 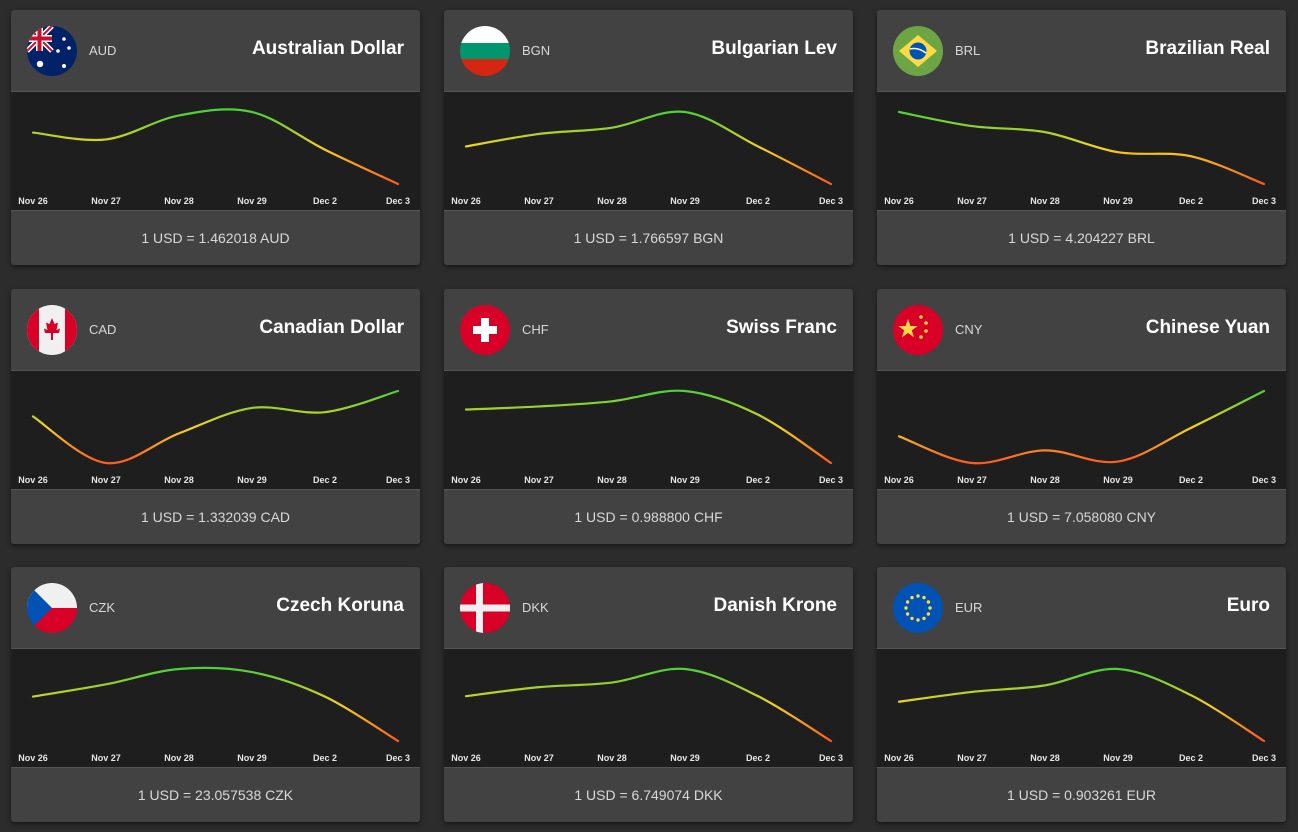 I want to click on currency-name: Bulgarian Lev, so click(x=774, y=48).